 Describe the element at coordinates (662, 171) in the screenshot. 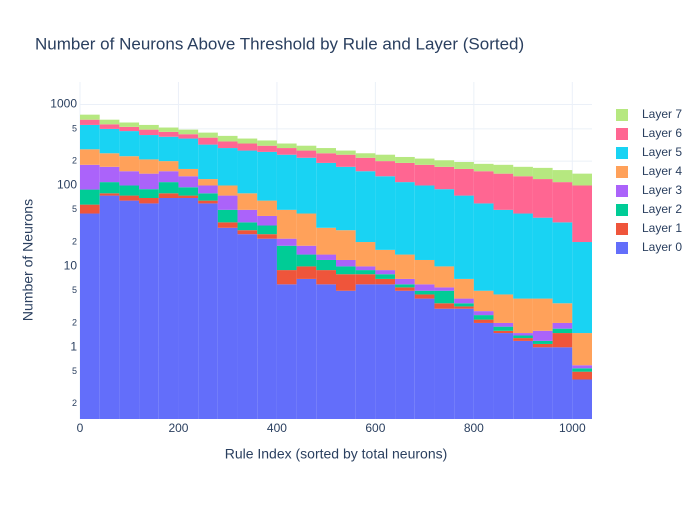

I see `legend-label: Layer 4` at that location.